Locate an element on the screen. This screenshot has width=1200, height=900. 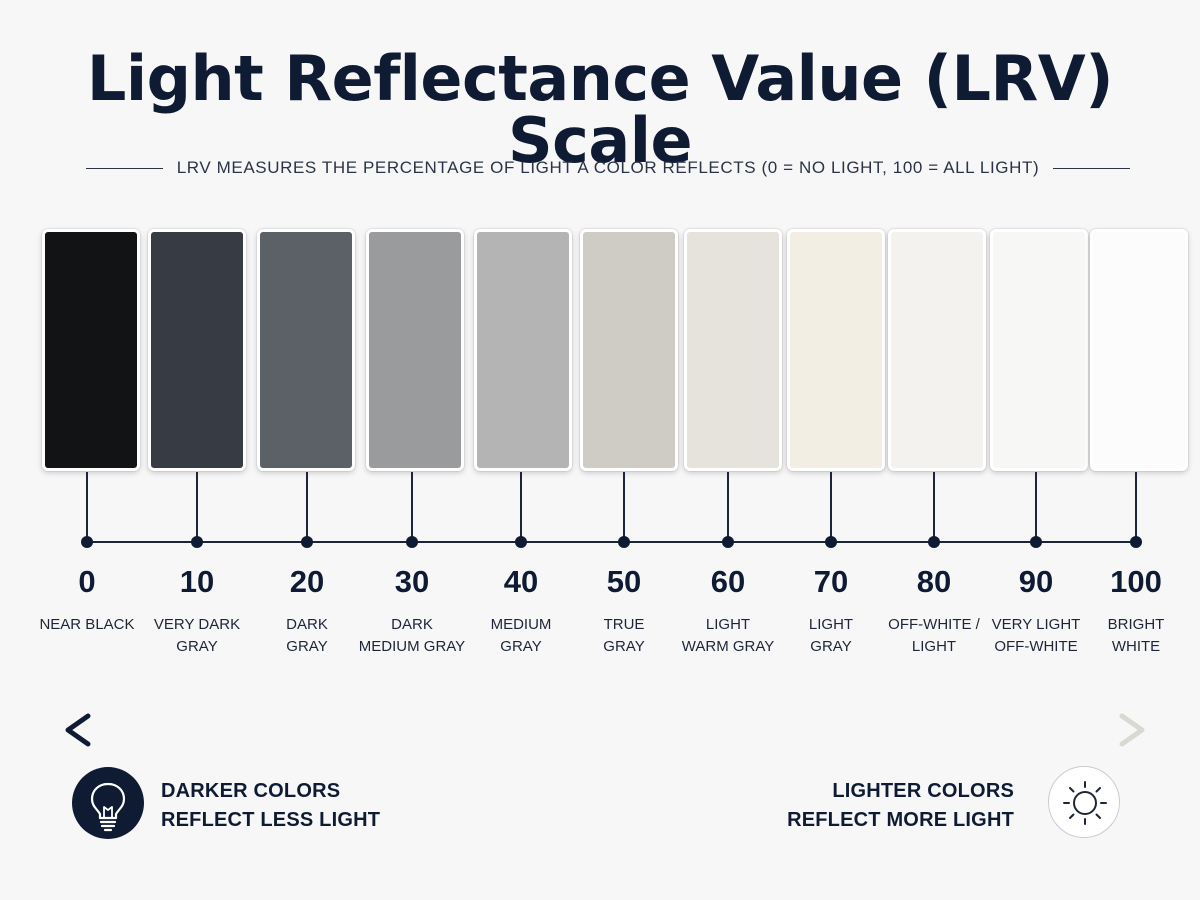
page-title: Light Reflectance Value (LRV) Scale is located at coordinates (600, 109).